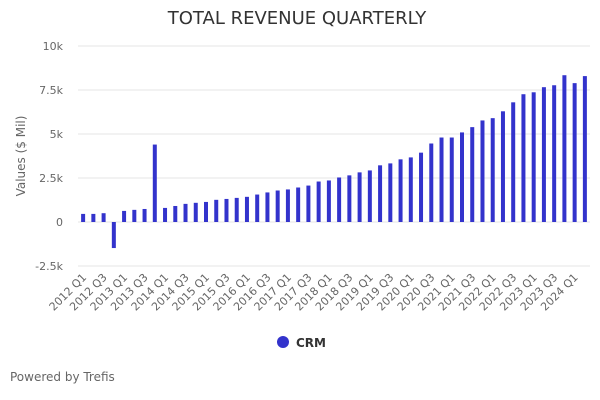  Describe the element at coordinates (49, 156) in the screenshot. I see `y-axis-ticks: -2.5k 0 2.5k 5k 7.5k 10k` at that location.